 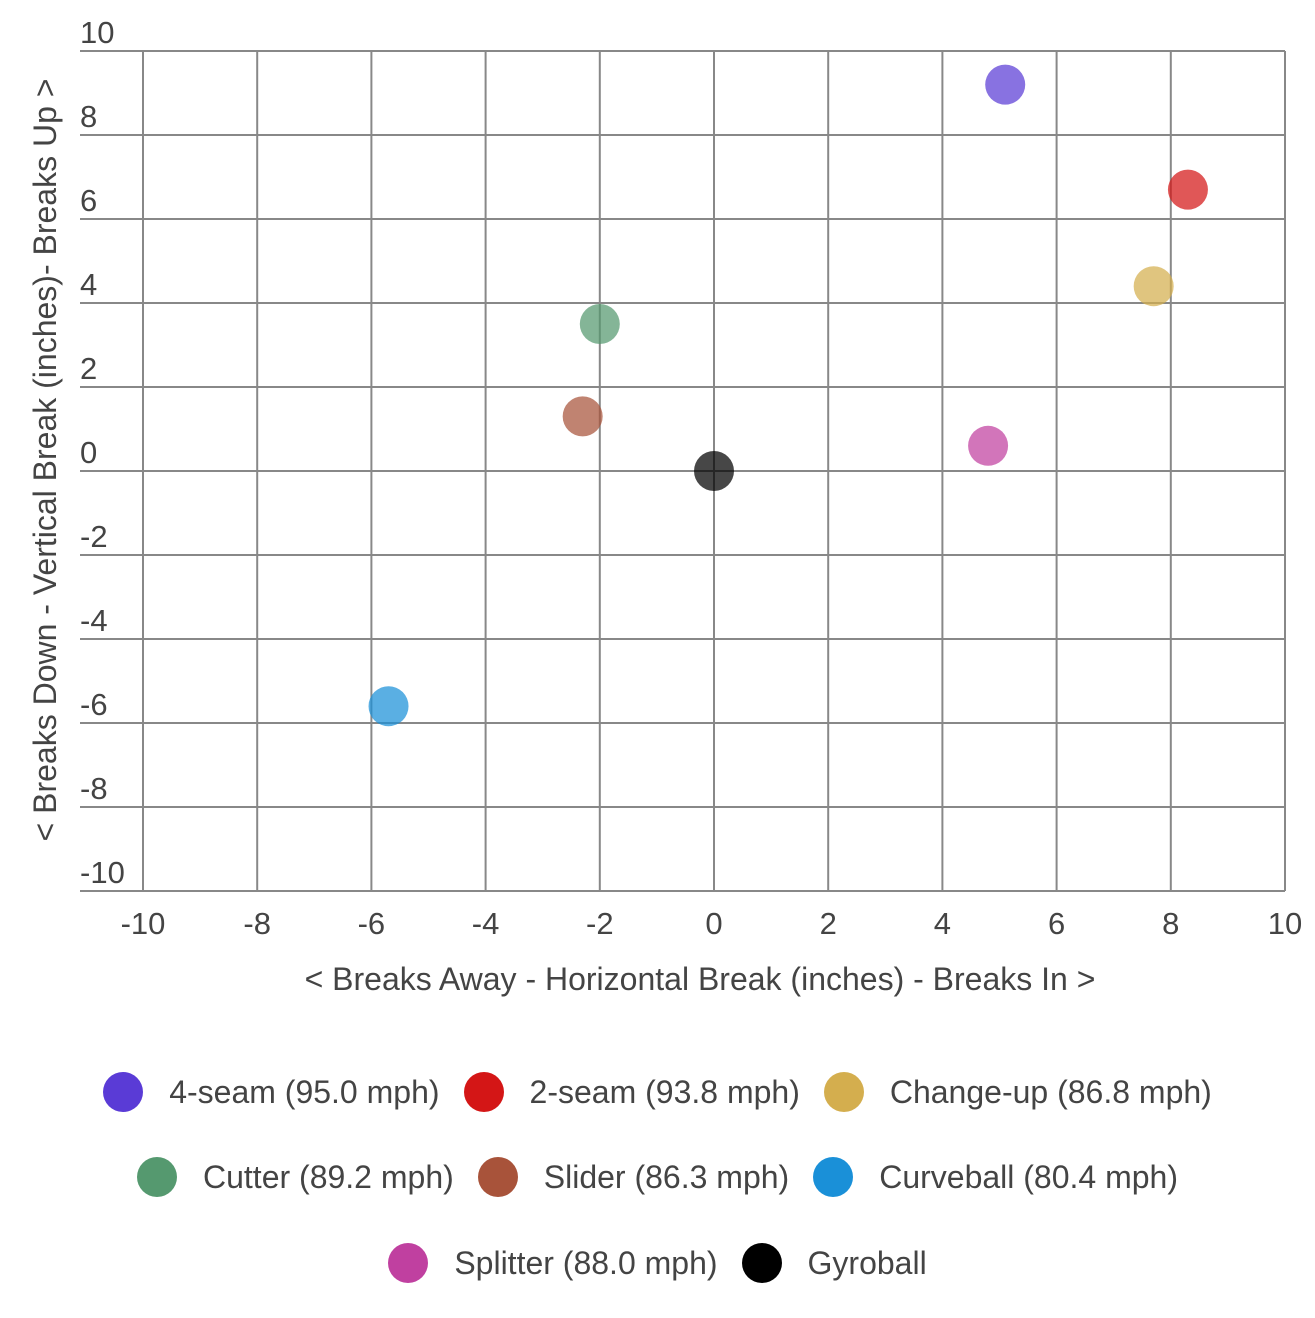 What do you see at coordinates (328, 1176) in the screenshot?
I see `legend-label: Cutter (89.2 mph)` at bounding box center [328, 1176].